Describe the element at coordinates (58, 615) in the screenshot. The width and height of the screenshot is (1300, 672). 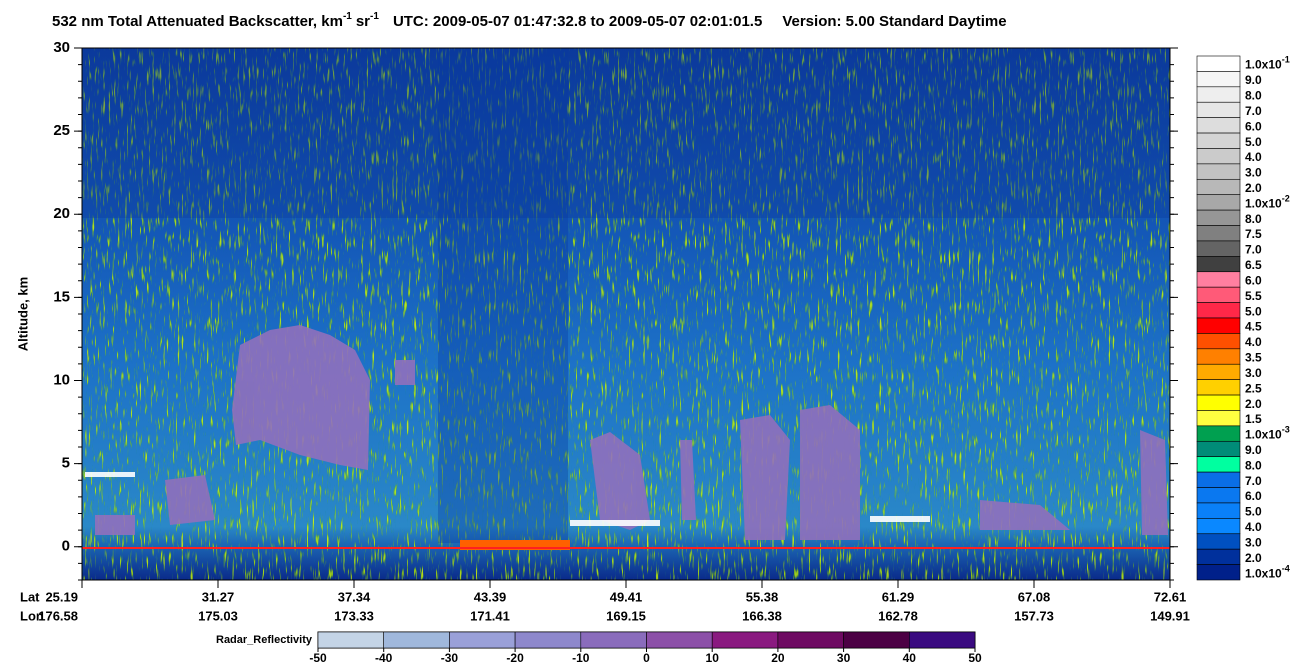
I see `lon-label: 176.58` at that location.